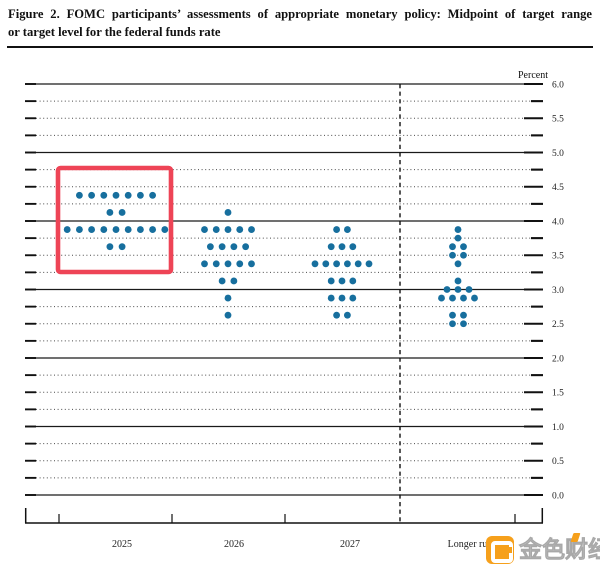 This screenshot has height=576, width=600. I want to click on dots-2027, so click(342, 272).